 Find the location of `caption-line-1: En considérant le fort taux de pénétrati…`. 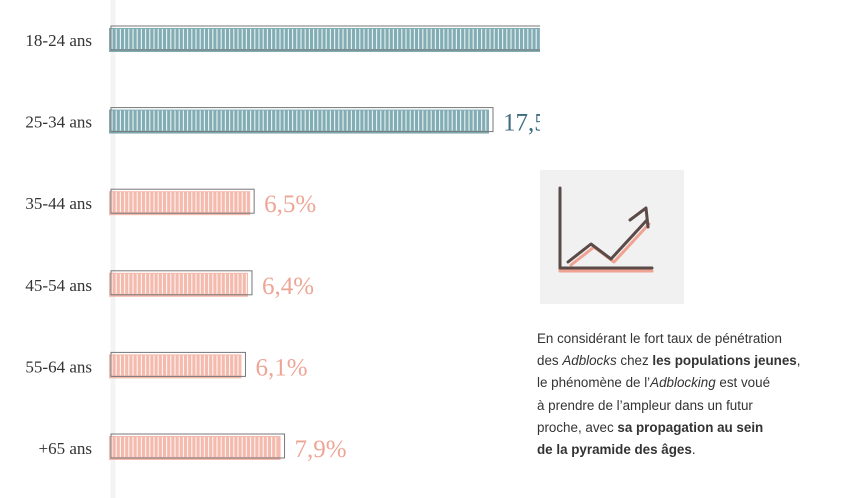

caption-line-1: En considérant le fort taux de pénétrati… is located at coordinates (659, 338).